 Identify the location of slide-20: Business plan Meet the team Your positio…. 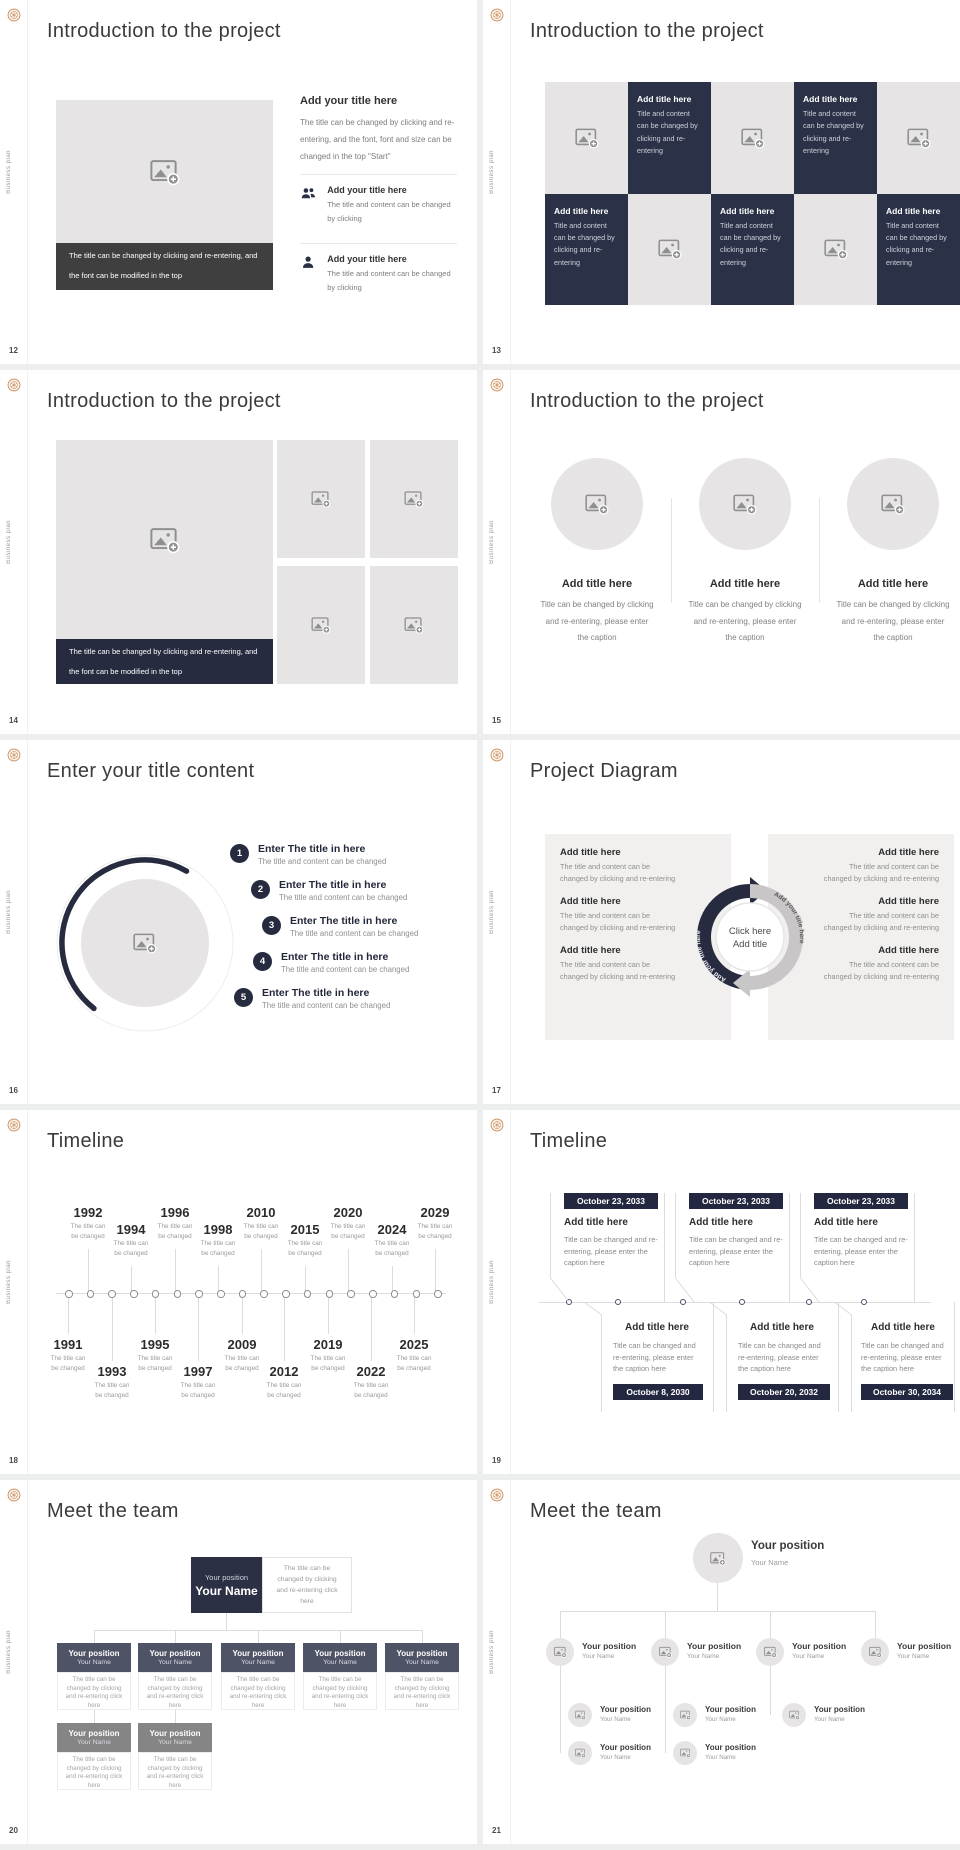
(238, 1662).